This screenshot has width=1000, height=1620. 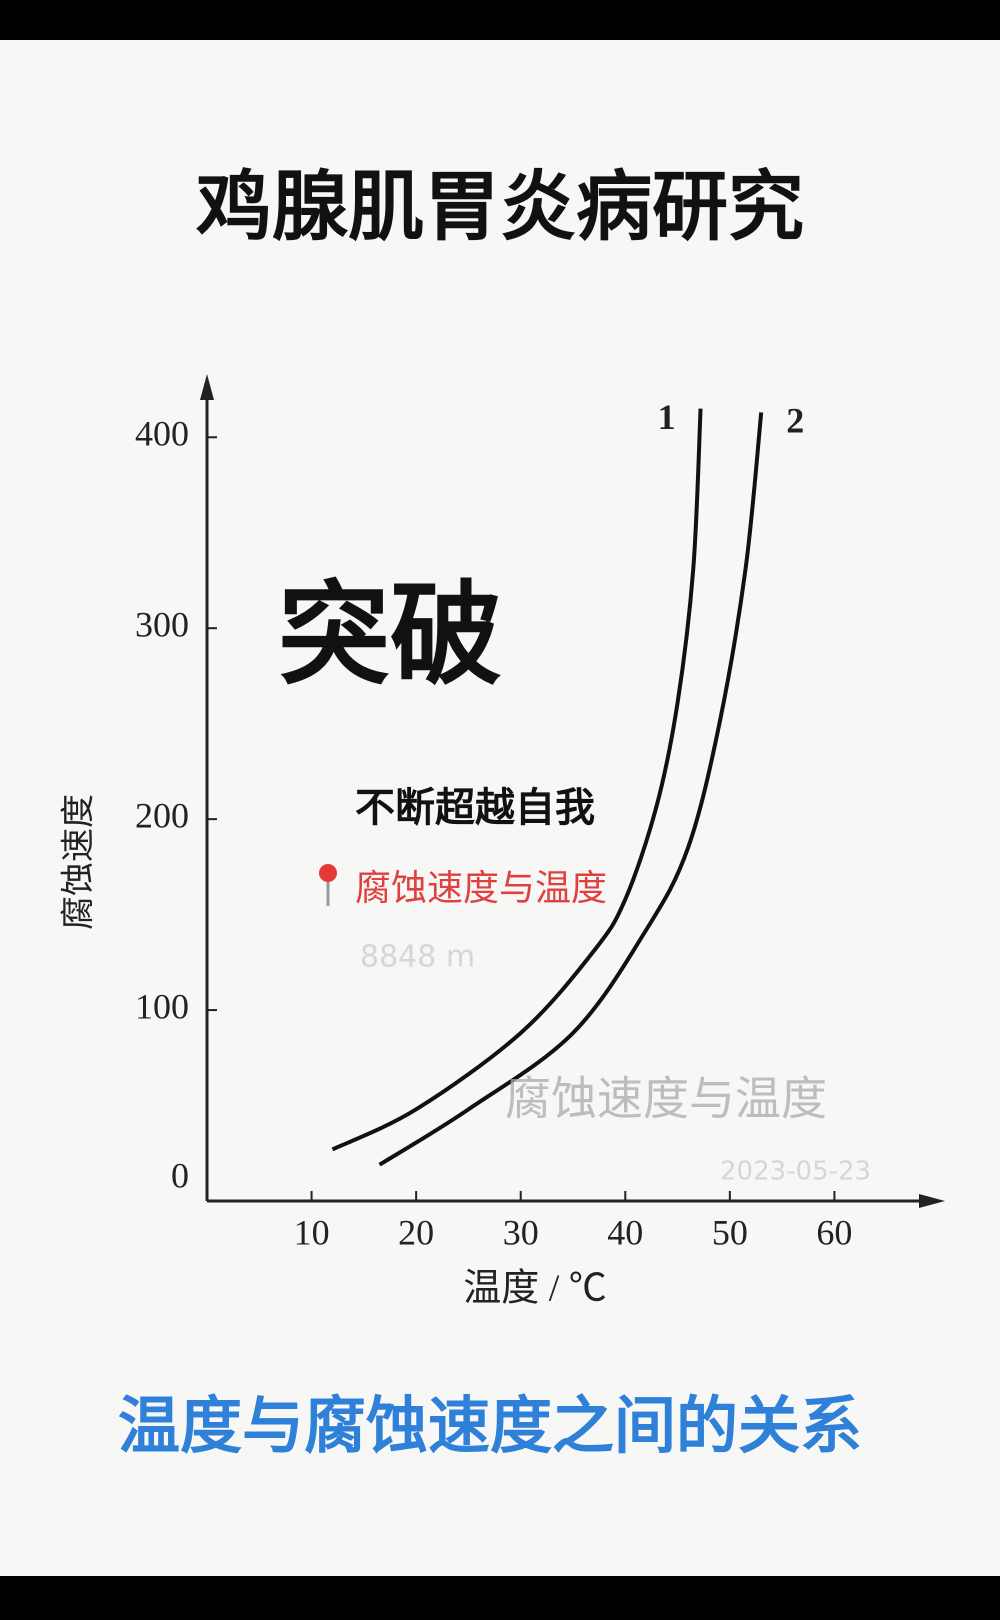 What do you see at coordinates (162, 434) in the screenshot?
I see `y-tick-label: 400` at bounding box center [162, 434].